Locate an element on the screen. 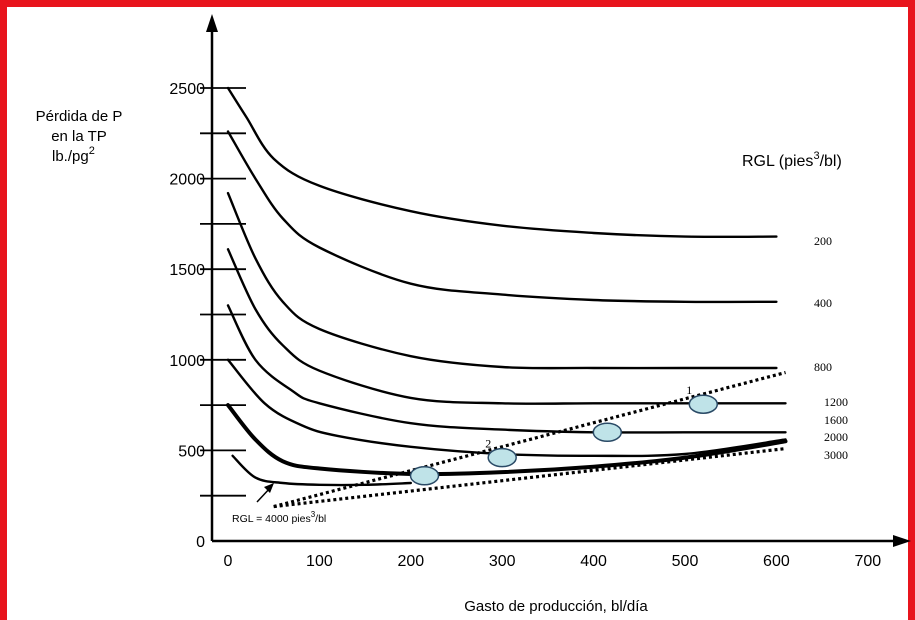 This screenshot has height=620, width=915. x-tick-label: 300 is located at coordinates (502, 561).